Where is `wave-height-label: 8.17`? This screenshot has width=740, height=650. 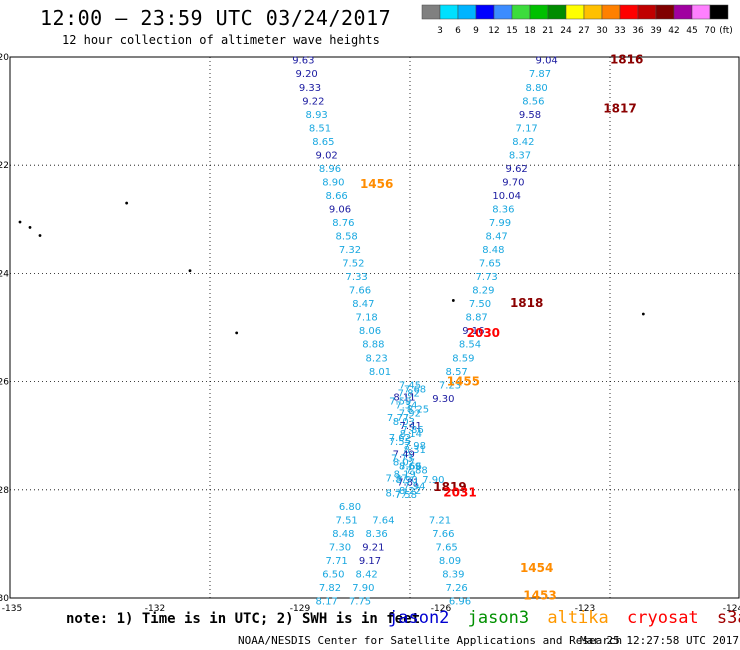
wave-height-label: 8.17 is located at coordinates (327, 602).